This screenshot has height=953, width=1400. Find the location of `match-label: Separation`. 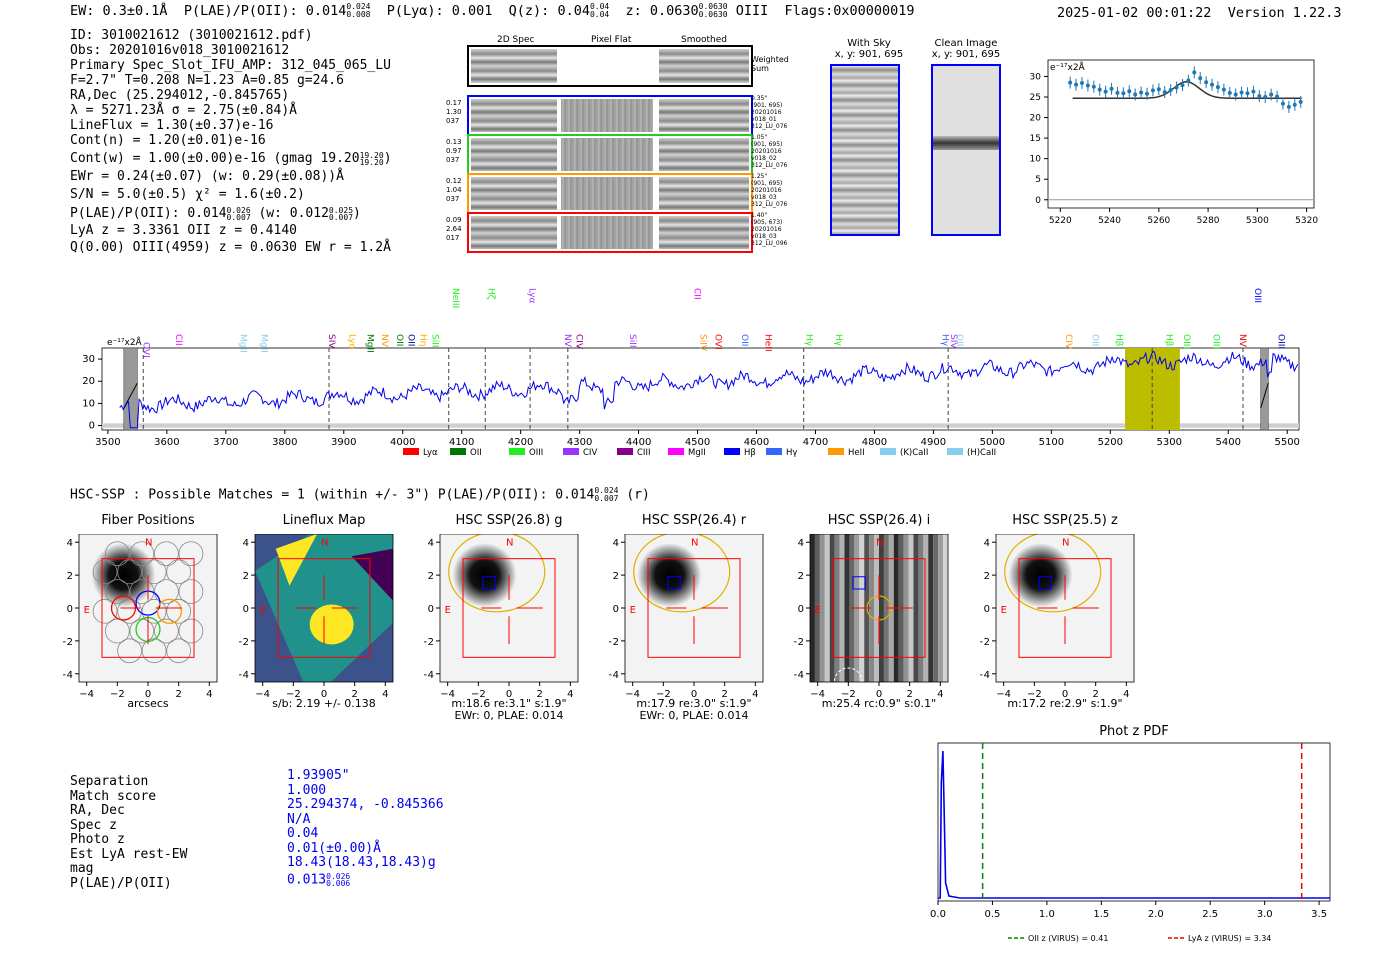

match-label: Separation is located at coordinates (109, 781).